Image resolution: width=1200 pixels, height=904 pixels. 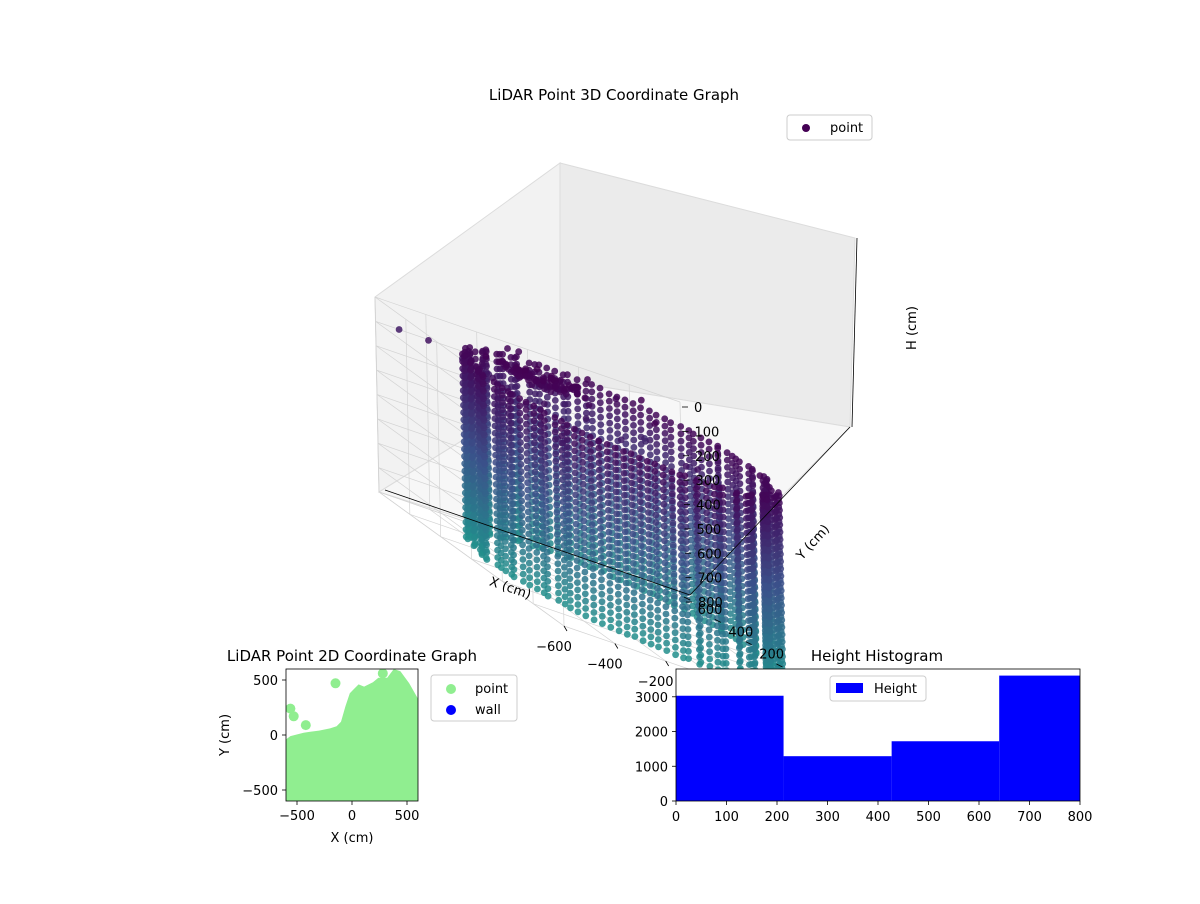 What do you see at coordinates (297, 816) in the screenshot?
I see `x-tick-label-2d: −500` at bounding box center [297, 816].